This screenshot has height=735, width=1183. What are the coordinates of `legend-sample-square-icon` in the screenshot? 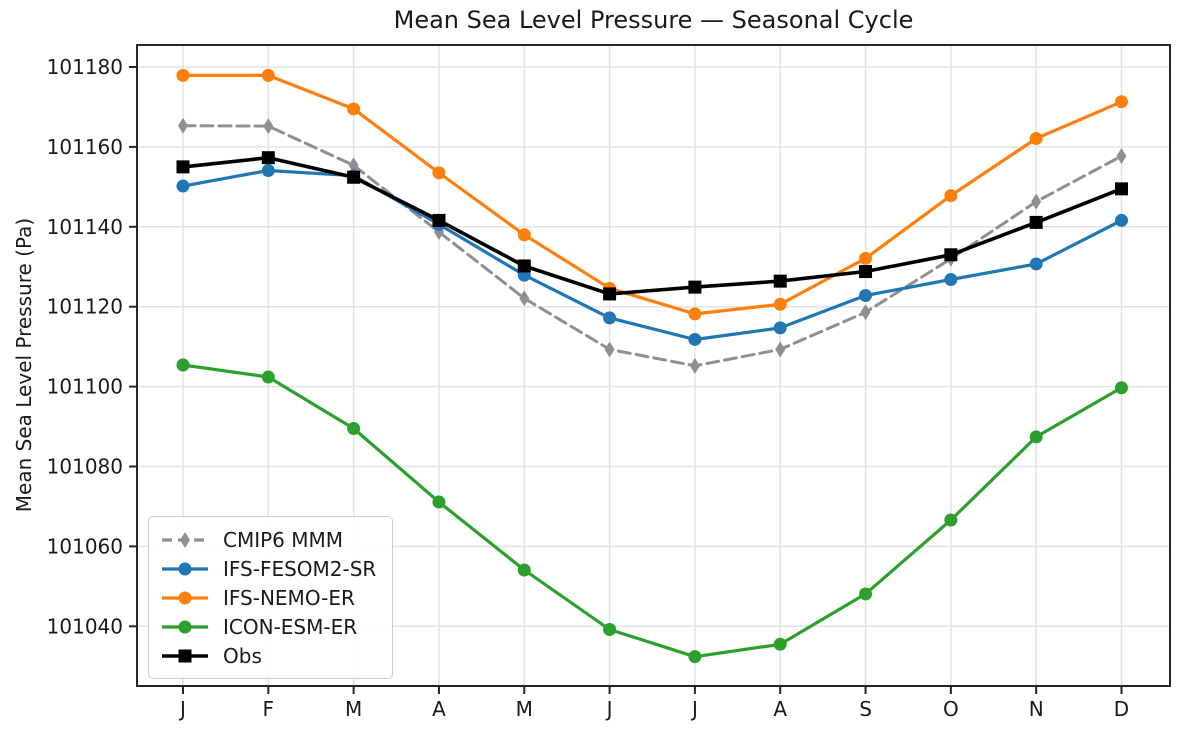 It's located at (185, 655).